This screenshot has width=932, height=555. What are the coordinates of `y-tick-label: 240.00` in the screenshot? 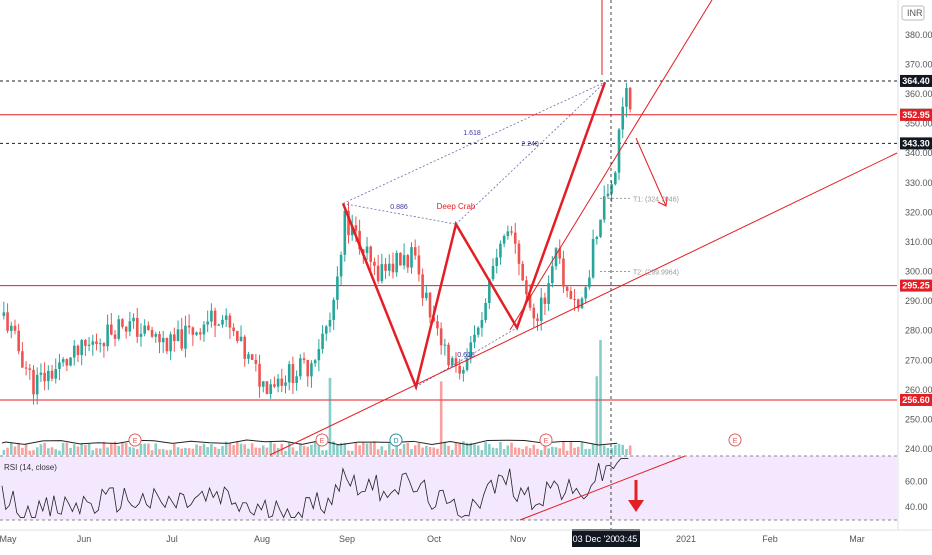 It's located at (918, 449).